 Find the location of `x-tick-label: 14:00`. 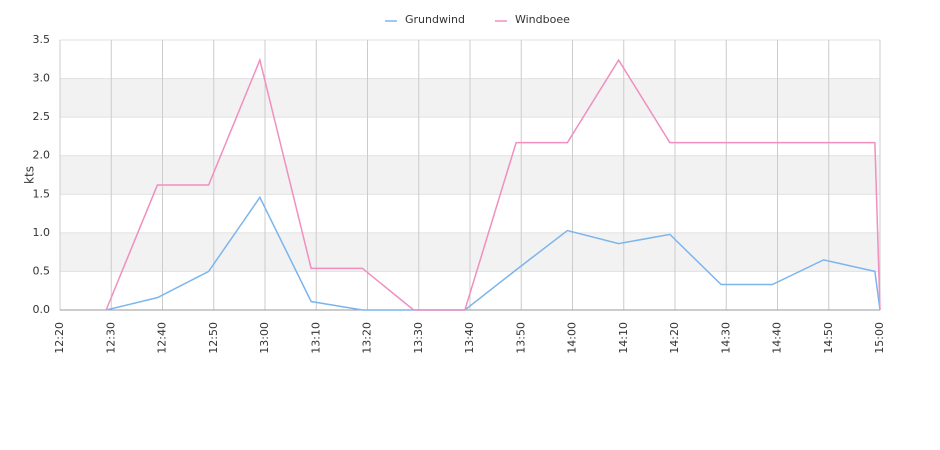

x-tick-label: 14:00 is located at coordinates (572, 338).